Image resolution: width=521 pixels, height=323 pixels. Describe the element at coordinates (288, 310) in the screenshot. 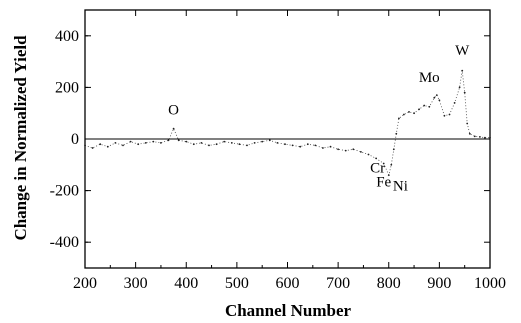

I see `x-axis-label: Channel Number` at that location.